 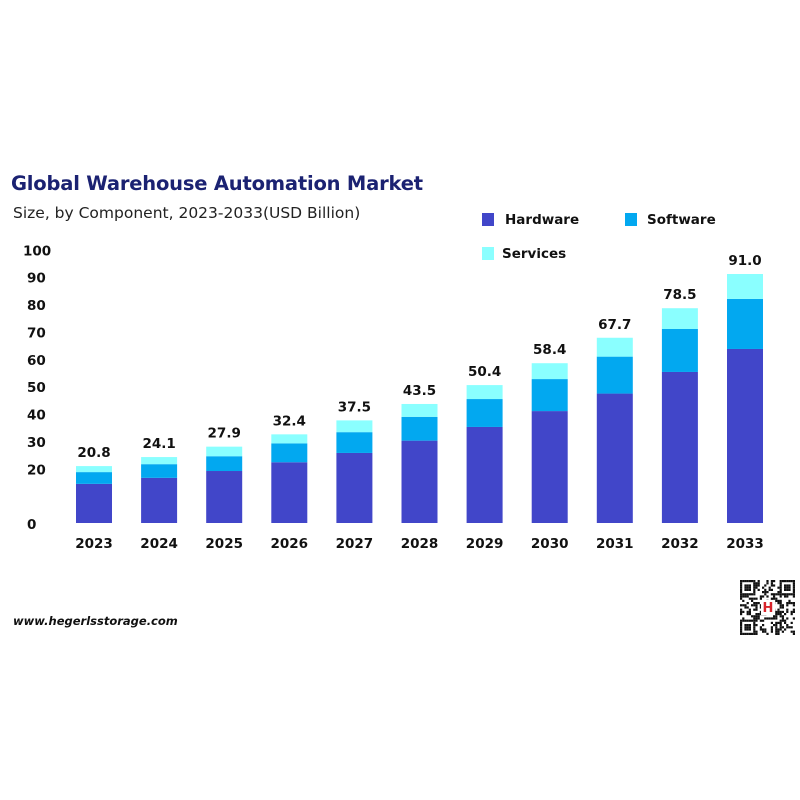 What do you see at coordinates (159, 500) in the screenshot?
I see `bar-hardware-2024` at bounding box center [159, 500].